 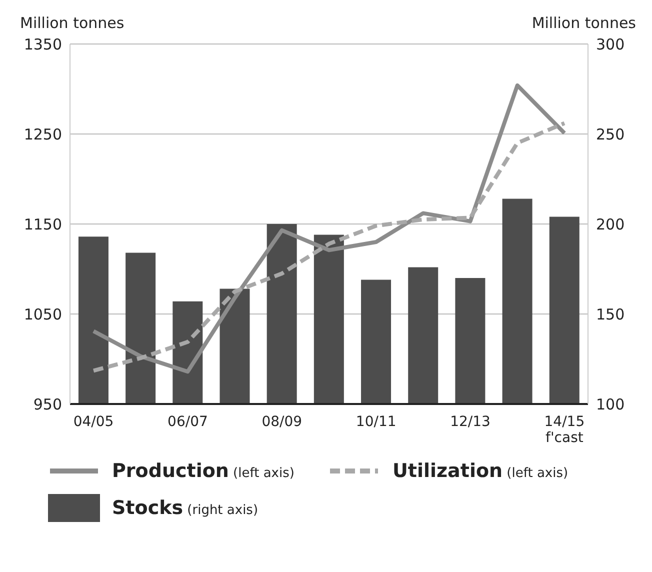 What do you see at coordinates (610, 404) in the screenshot?
I see `y2-tick-label: 100` at bounding box center [610, 404].